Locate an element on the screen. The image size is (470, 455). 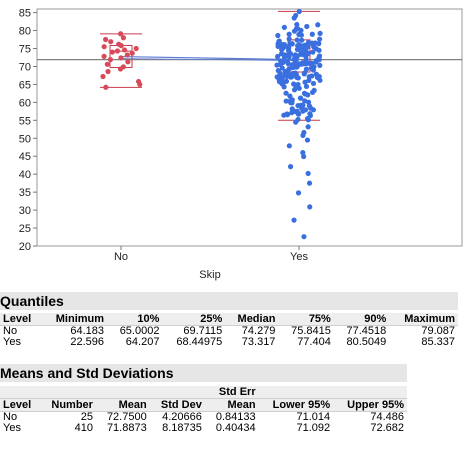
means-cell: Yes is located at coordinates (20, 428).